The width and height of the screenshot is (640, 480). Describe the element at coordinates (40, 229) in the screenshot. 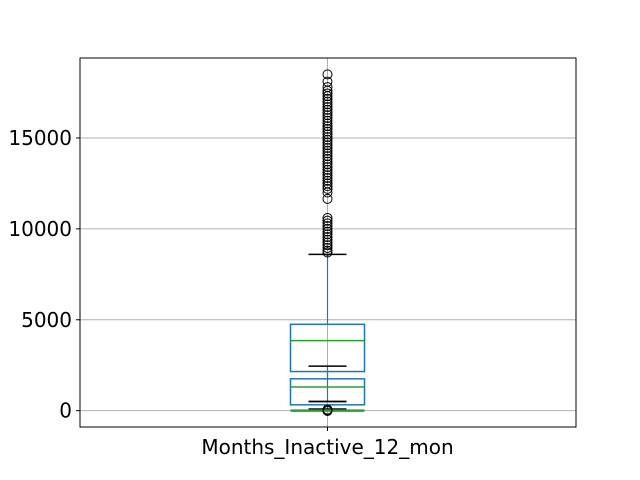

I see `y-tick-label: 10000` at that location.